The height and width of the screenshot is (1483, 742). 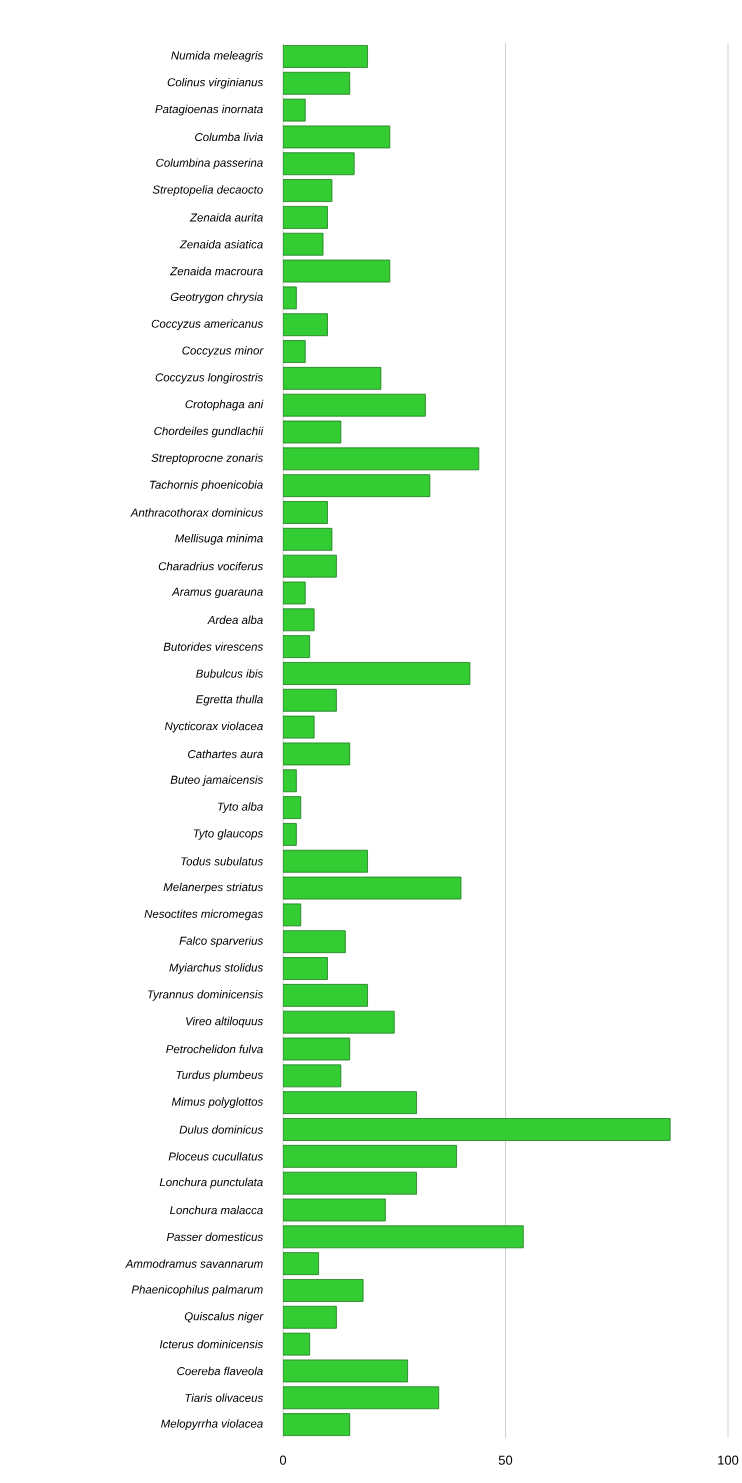 What do you see at coordinates (216, 298) in the screenshot?
I see `y-tick-label: Geotrygon chrysia` at bounding box center [216, 298].